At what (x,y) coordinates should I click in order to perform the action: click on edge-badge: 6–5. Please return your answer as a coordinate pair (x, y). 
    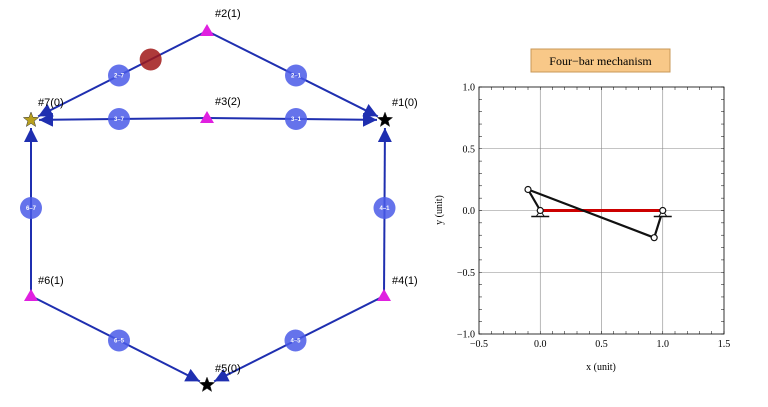
    Looking at the image, I should click on (119, 340).